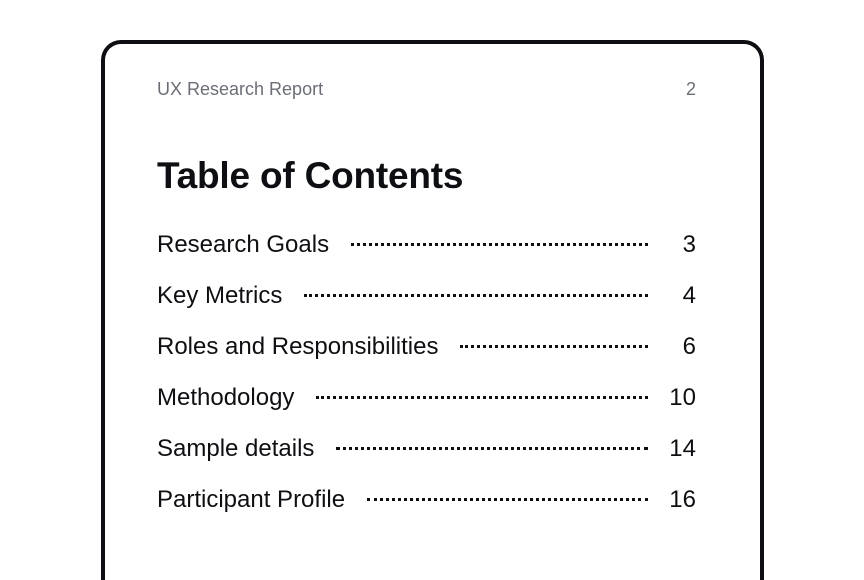 This screenshot has width=864, height=580. I want to click on toc-entry-page: 10, so click(682, 397).